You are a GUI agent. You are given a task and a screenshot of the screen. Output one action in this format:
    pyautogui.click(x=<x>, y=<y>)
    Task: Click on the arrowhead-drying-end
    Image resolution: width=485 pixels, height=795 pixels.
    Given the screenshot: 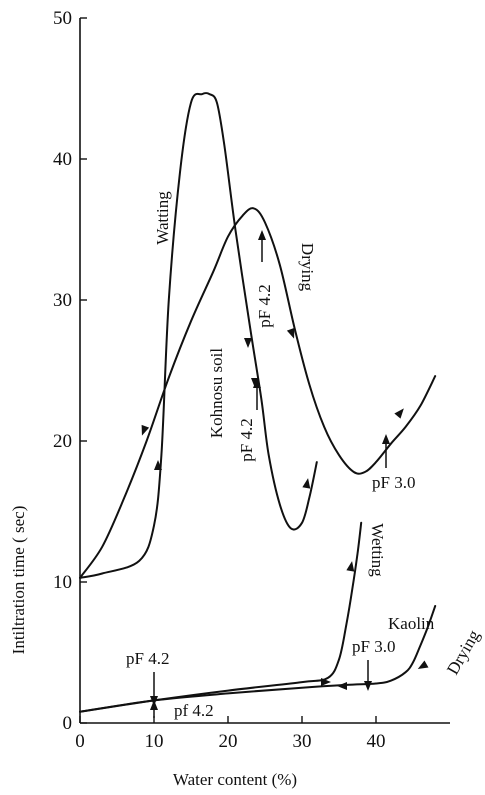 What is the action you would take?
    pyautogui.click(x=399, y=413)
    